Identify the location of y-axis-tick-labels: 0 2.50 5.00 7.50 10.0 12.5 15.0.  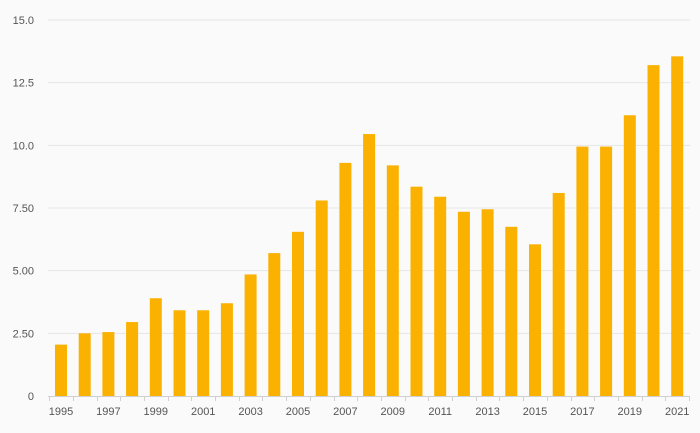
(23, 209).